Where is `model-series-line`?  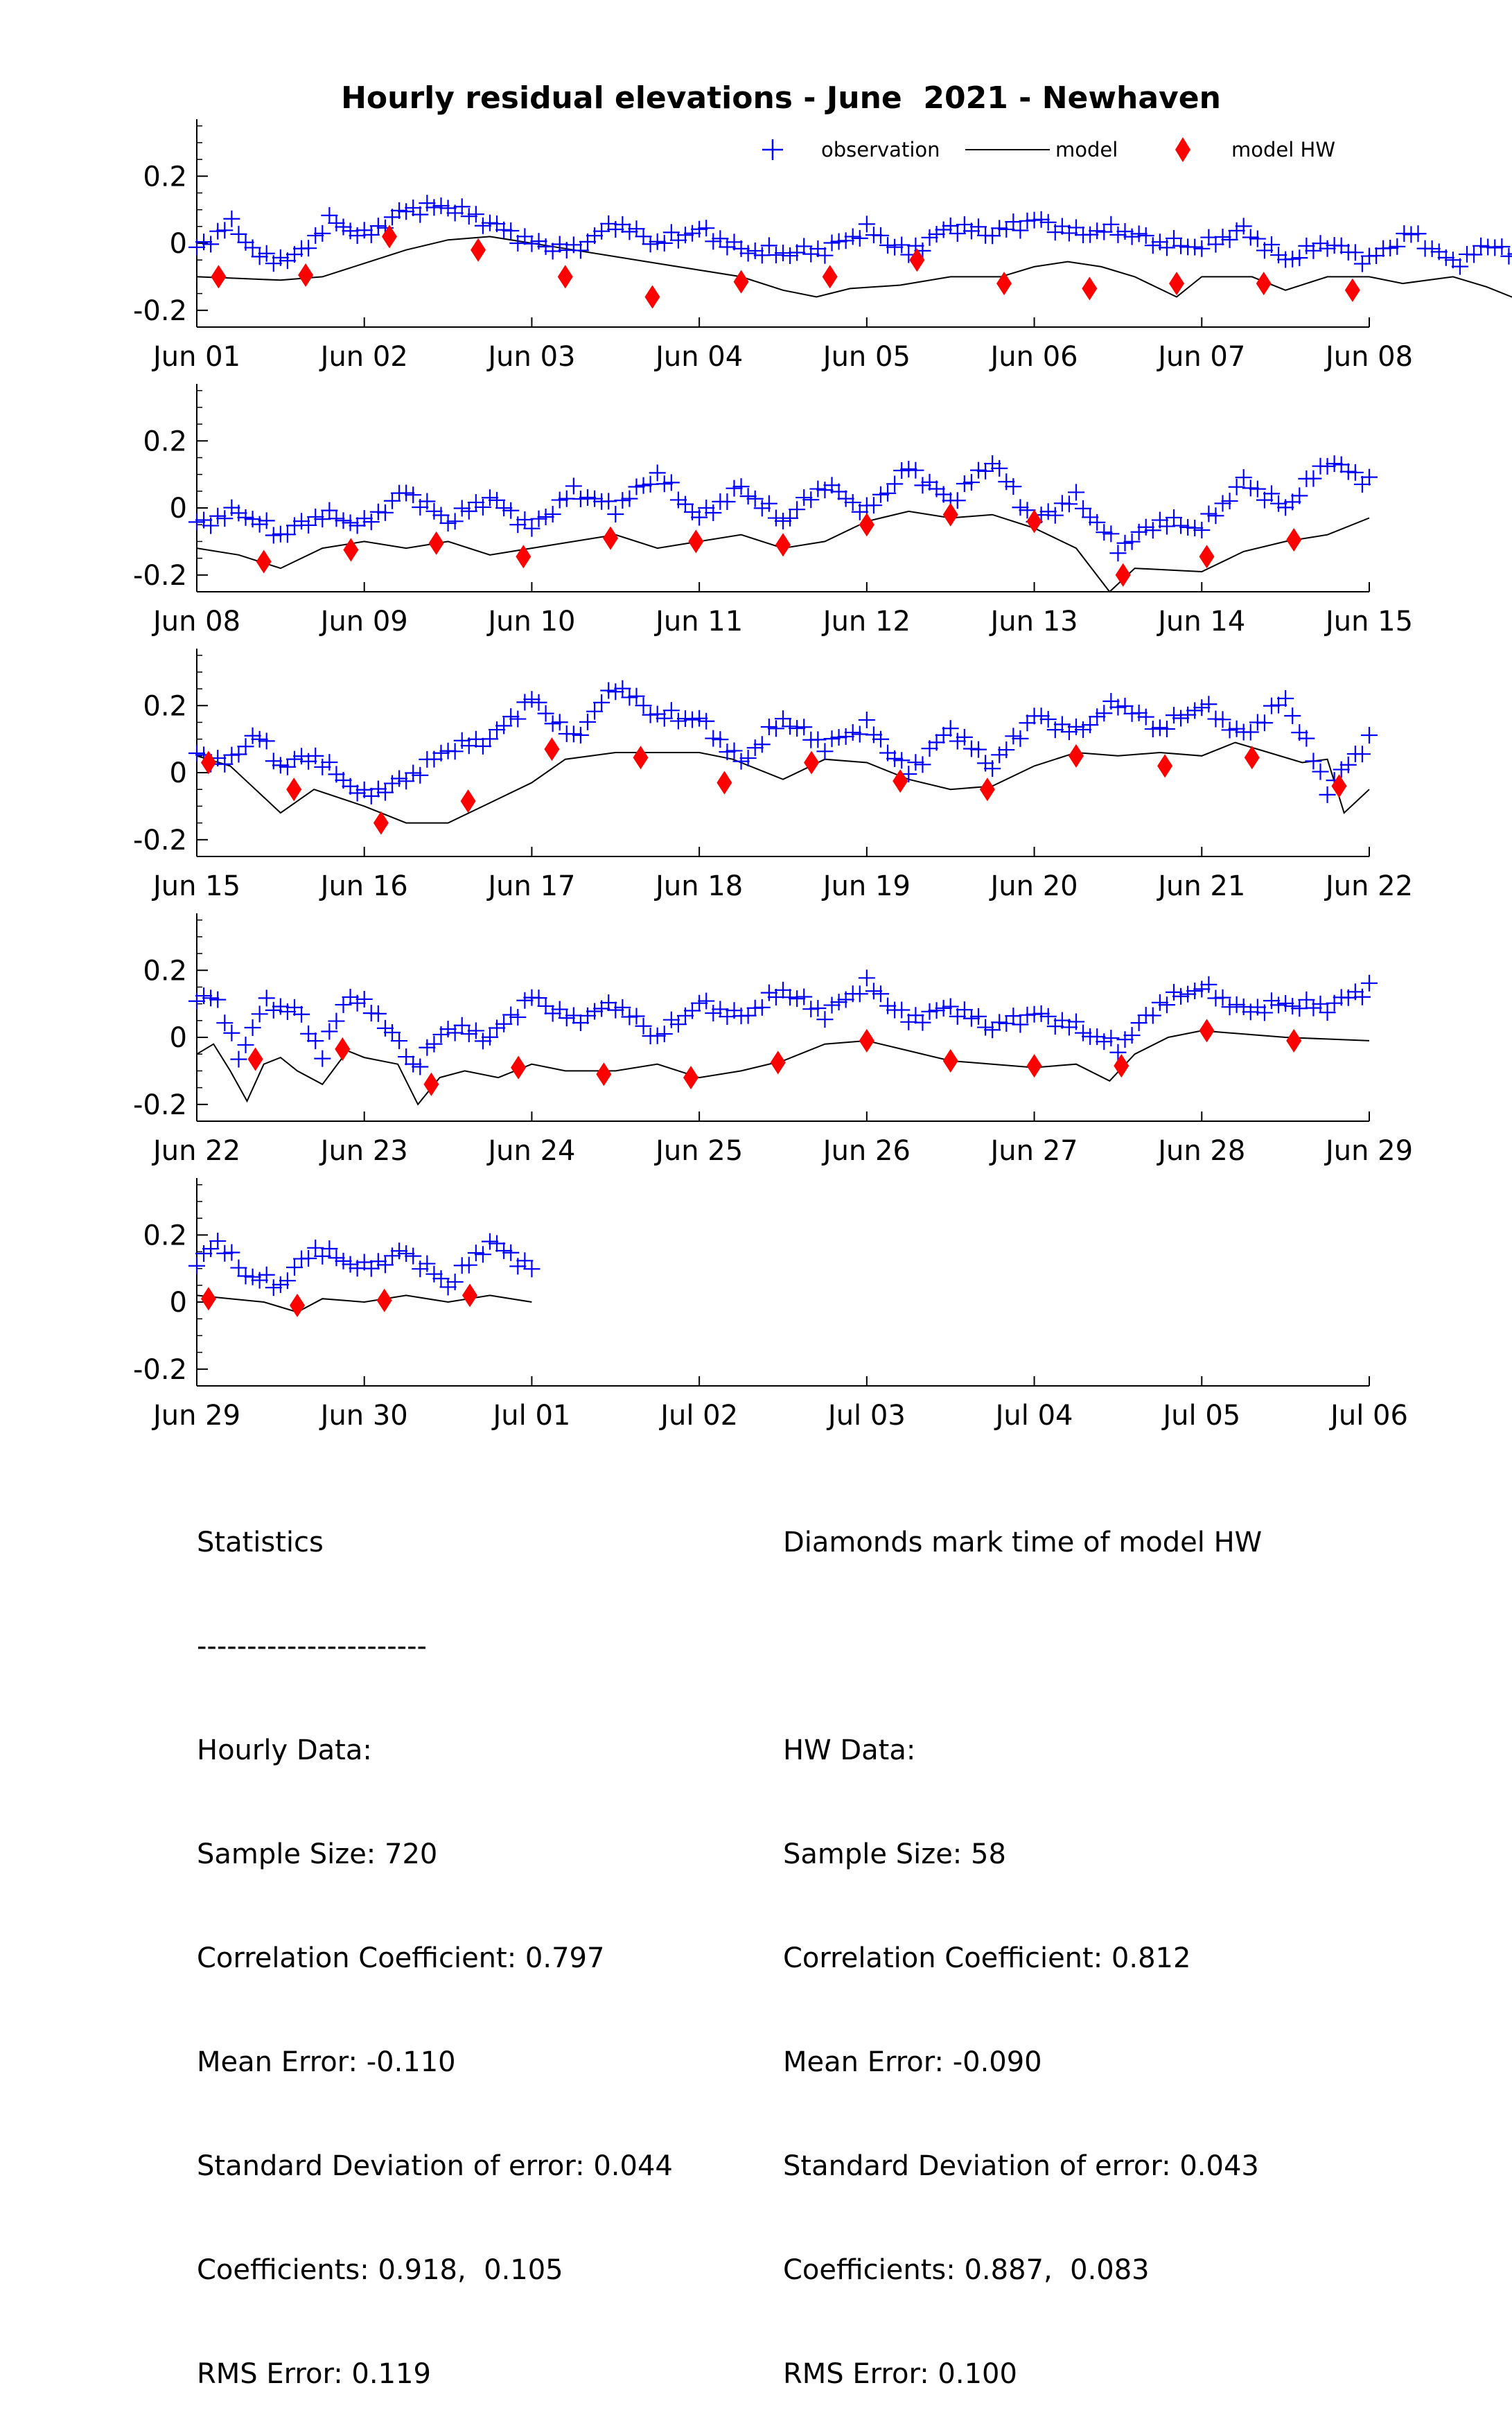 model-series-line is located at coordinates (783, 783).